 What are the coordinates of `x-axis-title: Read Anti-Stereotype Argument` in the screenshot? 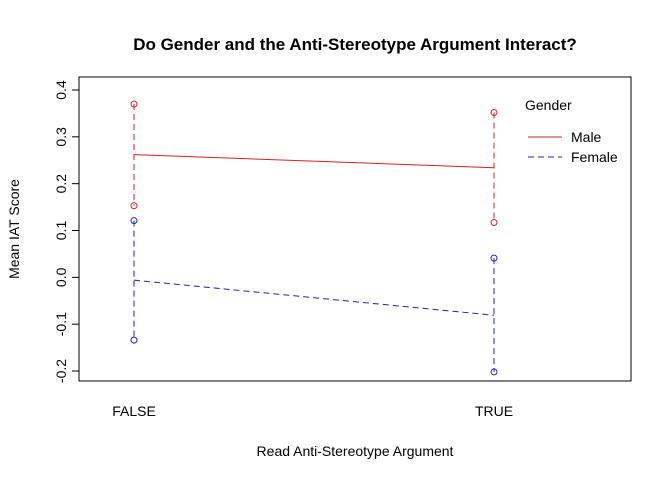 It's located at (355, 451).